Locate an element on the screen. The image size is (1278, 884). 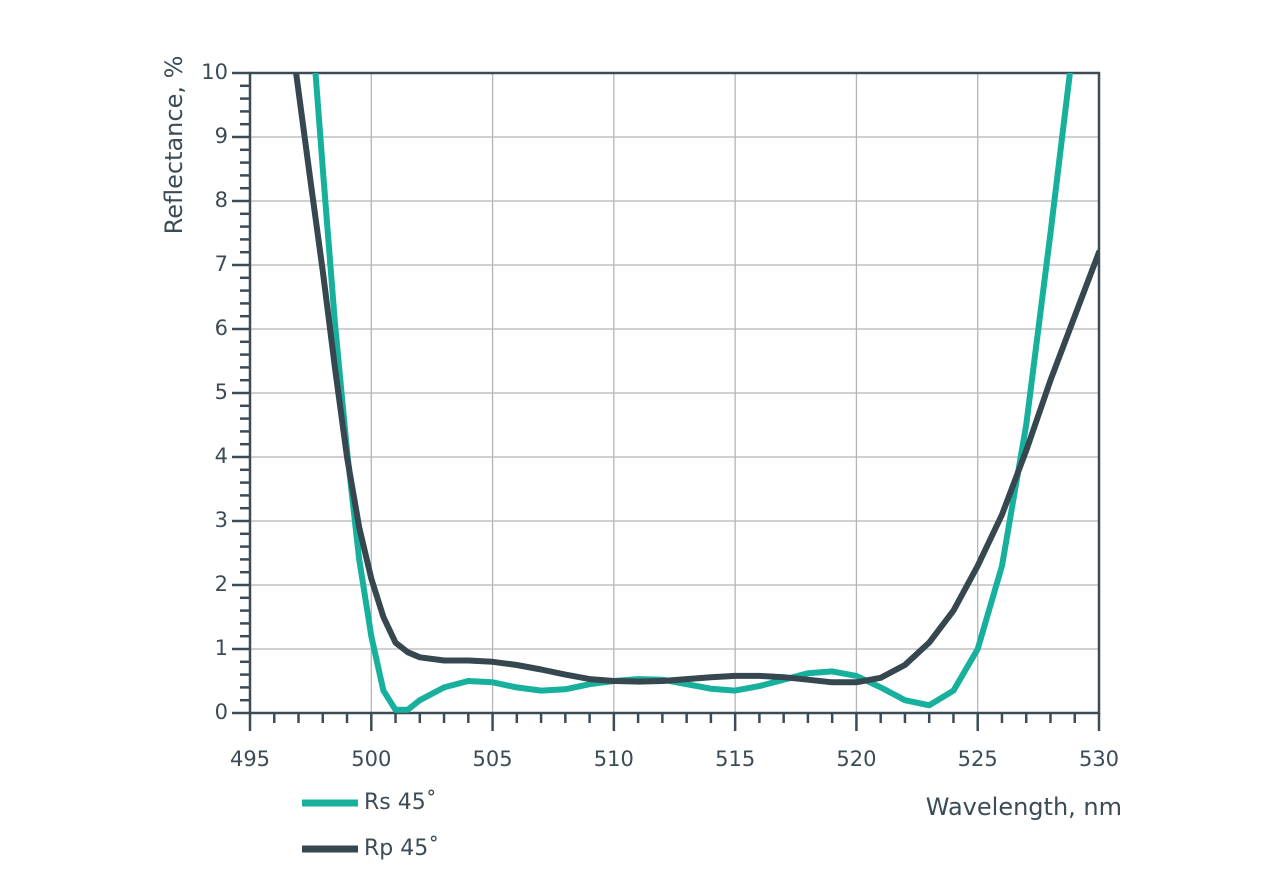
y-tick-label: 9 is located at coordinates (221, 136).